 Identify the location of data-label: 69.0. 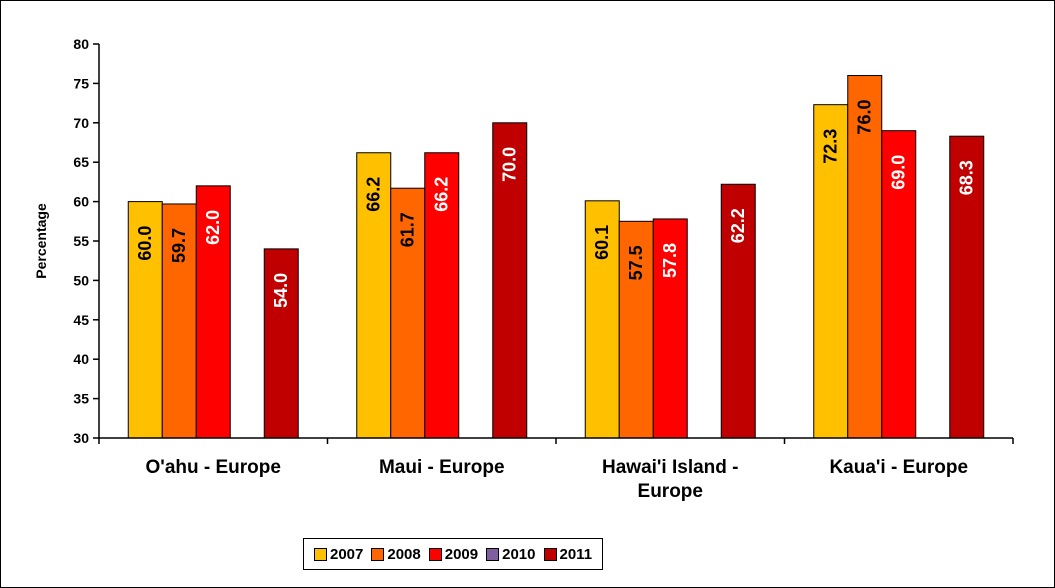
(899, 172).